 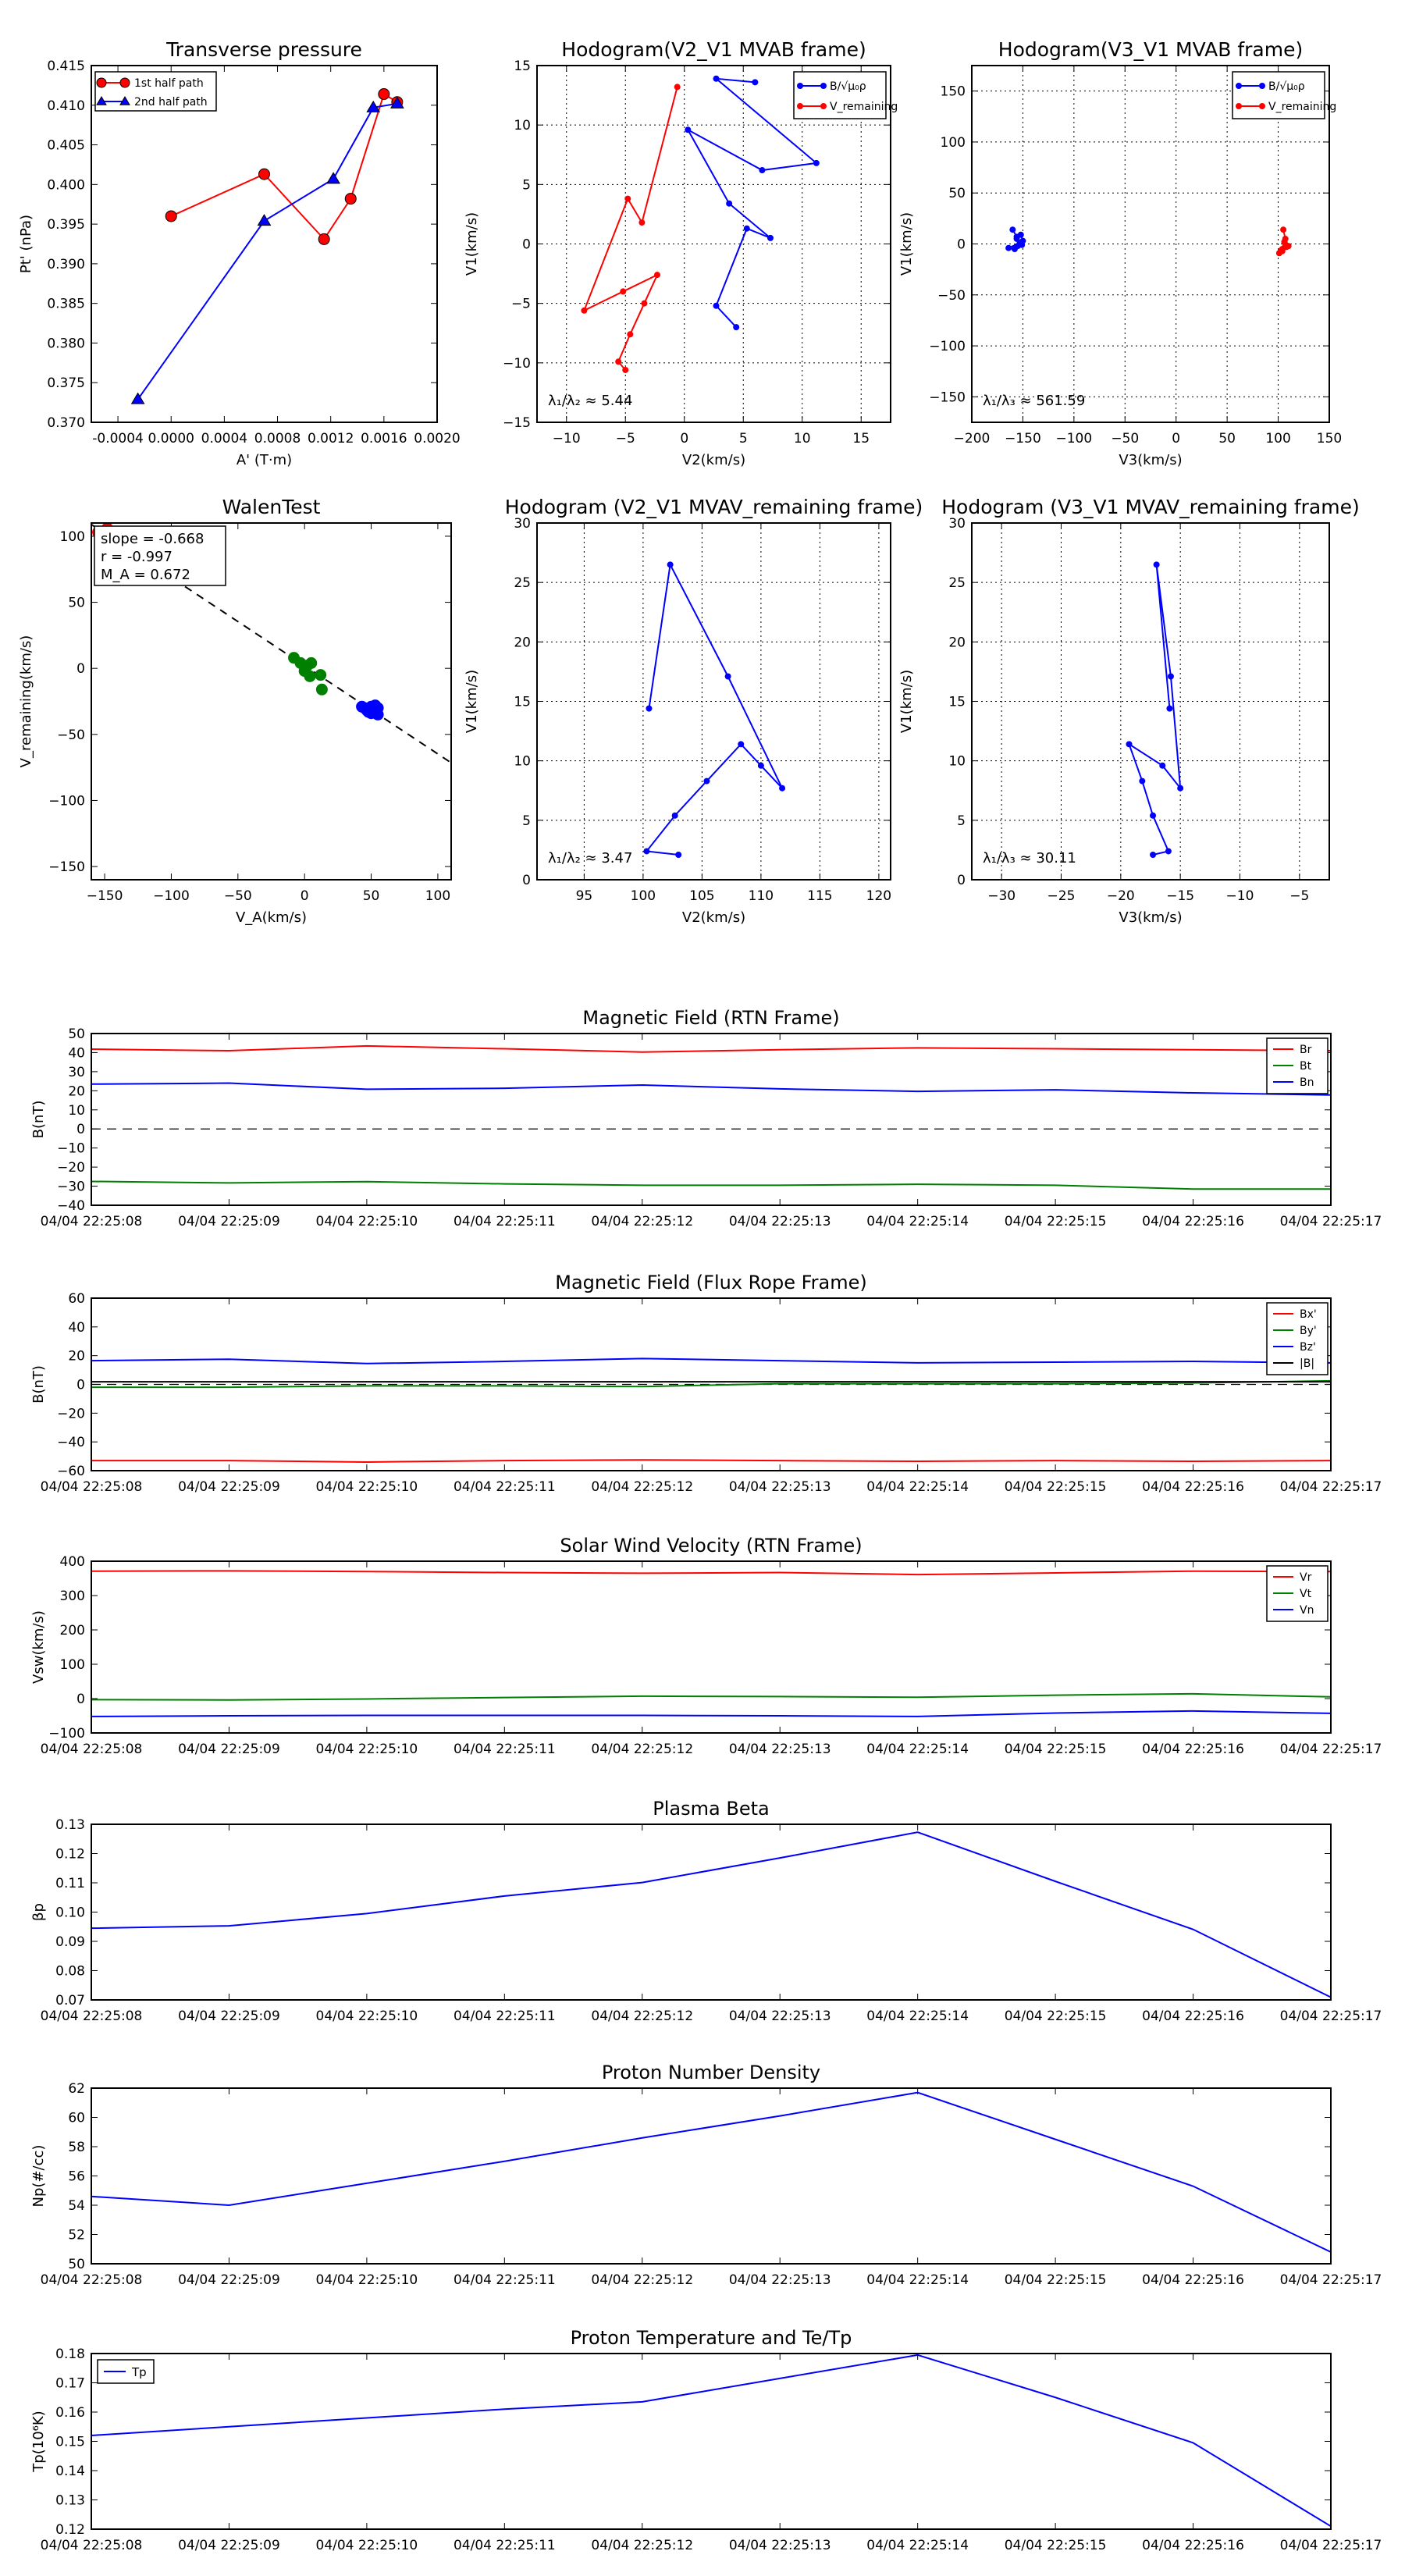 What do you see at coordinates (92, 2280) in the screenshot?
I see `x-tick-label: 04/04 22:25:08` at bounding box center [92, 2280].